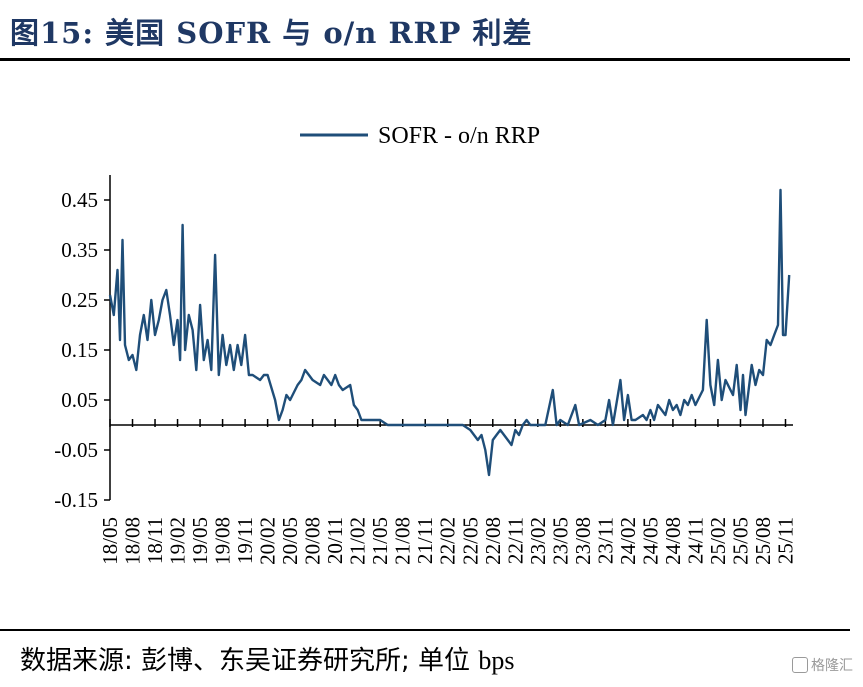 Image resolution: width=863 pixels, height=687 pixels. I want to click on x-tick-label: 21/08, so click(403, 541).